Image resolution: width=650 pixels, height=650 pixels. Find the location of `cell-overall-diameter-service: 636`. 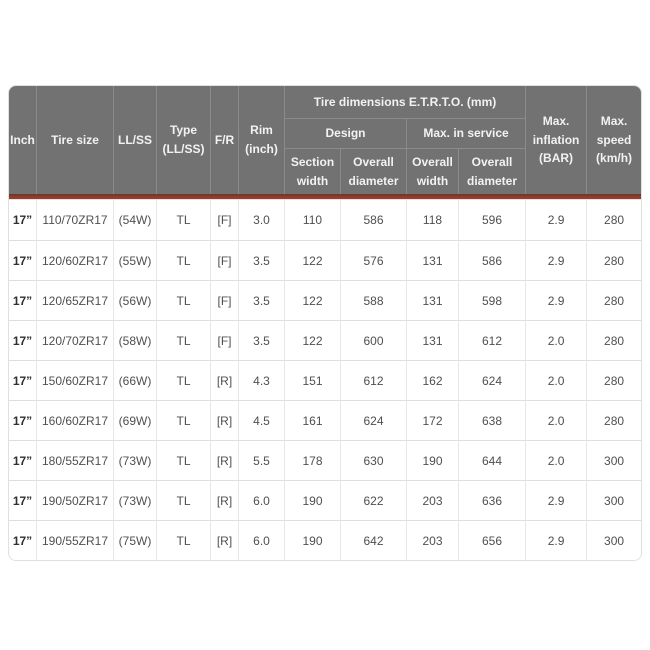

cell-overall-diameter-service: 636 is located at coordinates (493, 500).